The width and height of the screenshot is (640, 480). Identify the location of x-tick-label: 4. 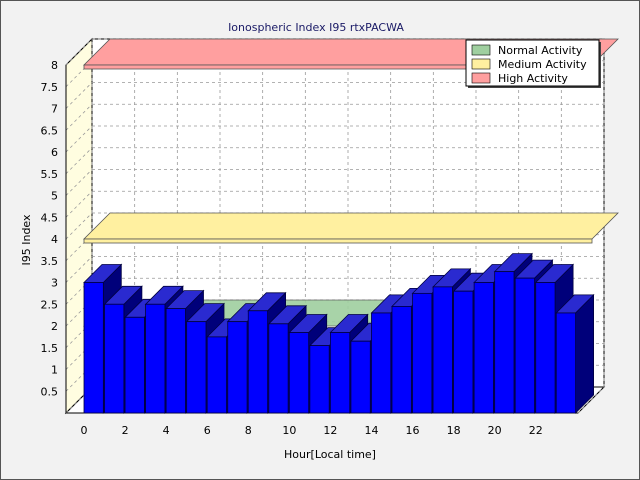
(166, 430).